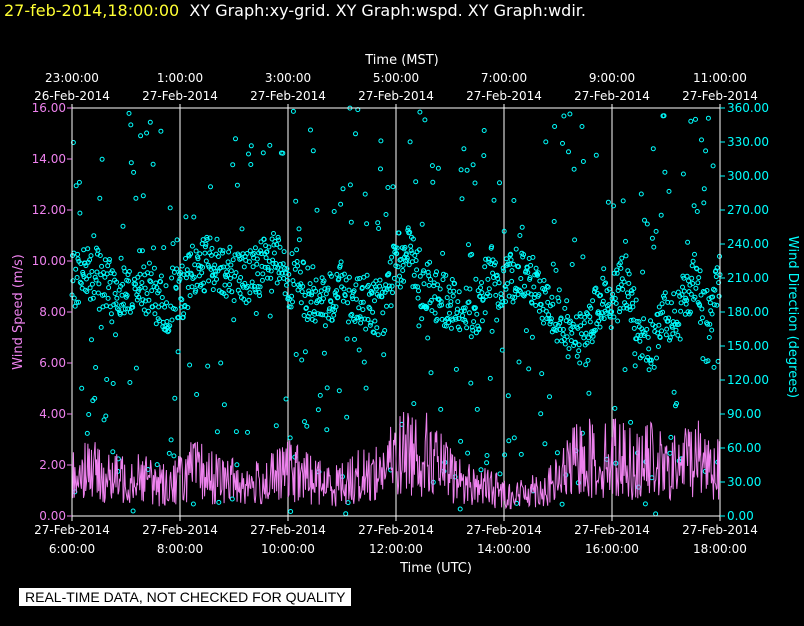 The height and width of the screenshot is (626, 804). What do you see at coordinates (49, 108) in the screenshot?
I see `left-tick-label: 16.00` at bounding box center [49, 108].